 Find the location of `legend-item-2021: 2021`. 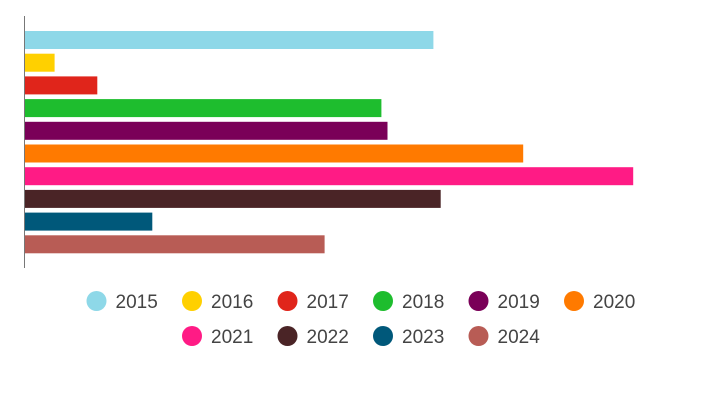

legend-item-2021: 2021 is located at coordinates (217, 337).